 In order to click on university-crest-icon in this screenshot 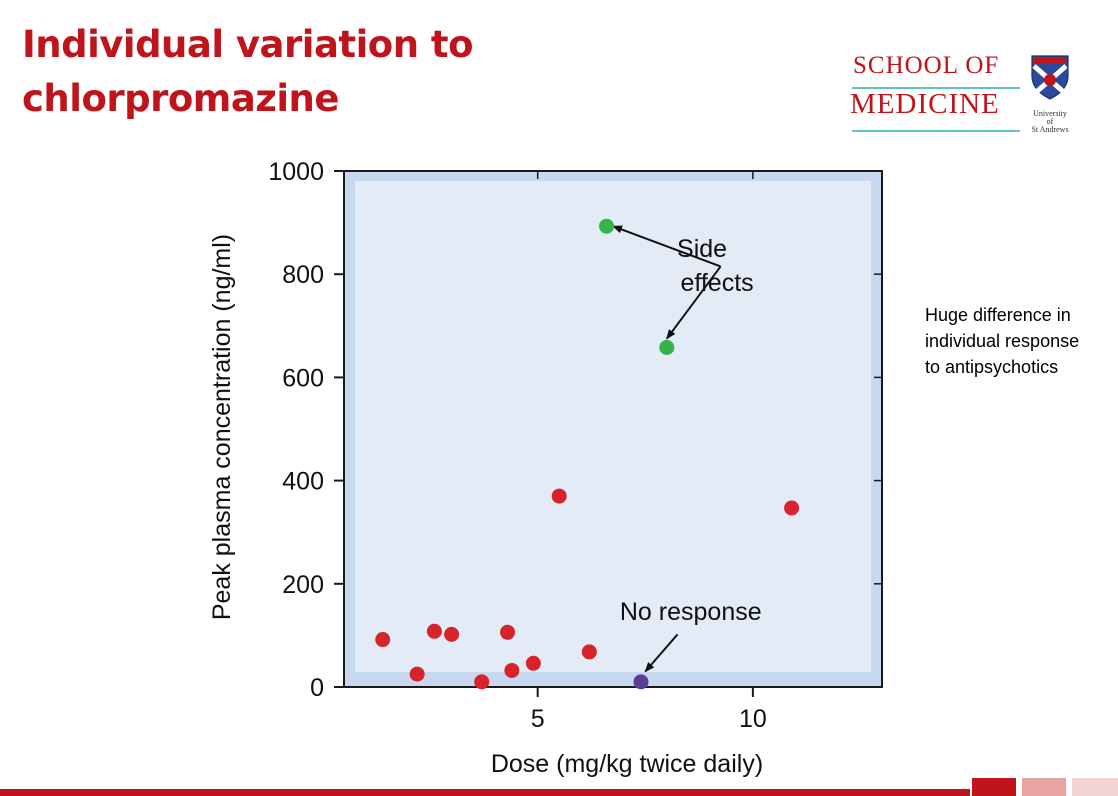, I will do `click(1050, 77)`.